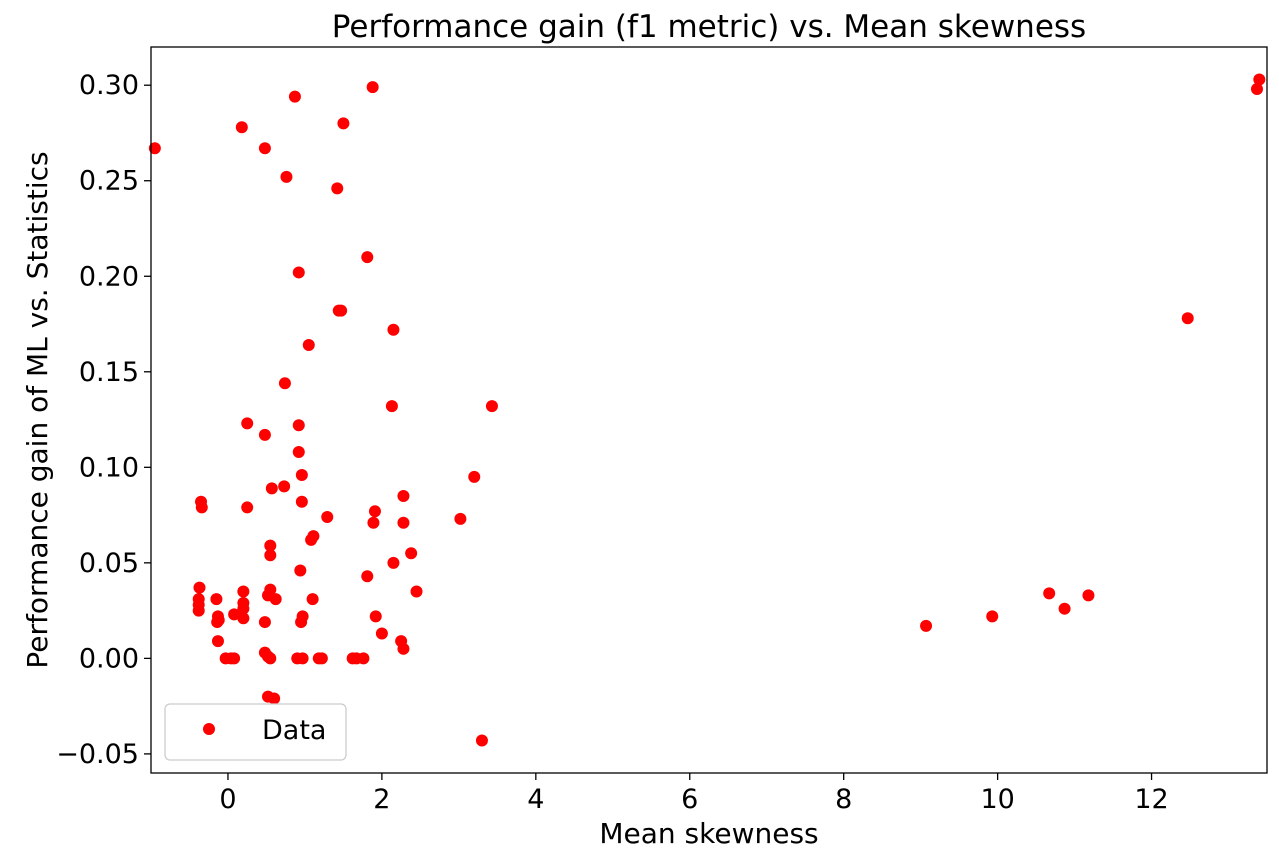 The width and height of the screenshot is (1279, 861). Describe the element at coordinates (535, 799) in the screenshot. I see `x-tick-label: 4` at that location.